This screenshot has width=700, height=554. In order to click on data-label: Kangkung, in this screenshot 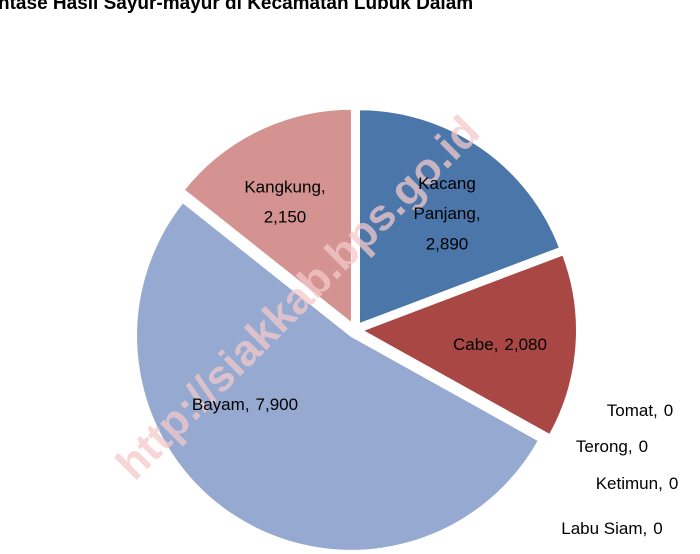, I will do `click(284, 186)`.